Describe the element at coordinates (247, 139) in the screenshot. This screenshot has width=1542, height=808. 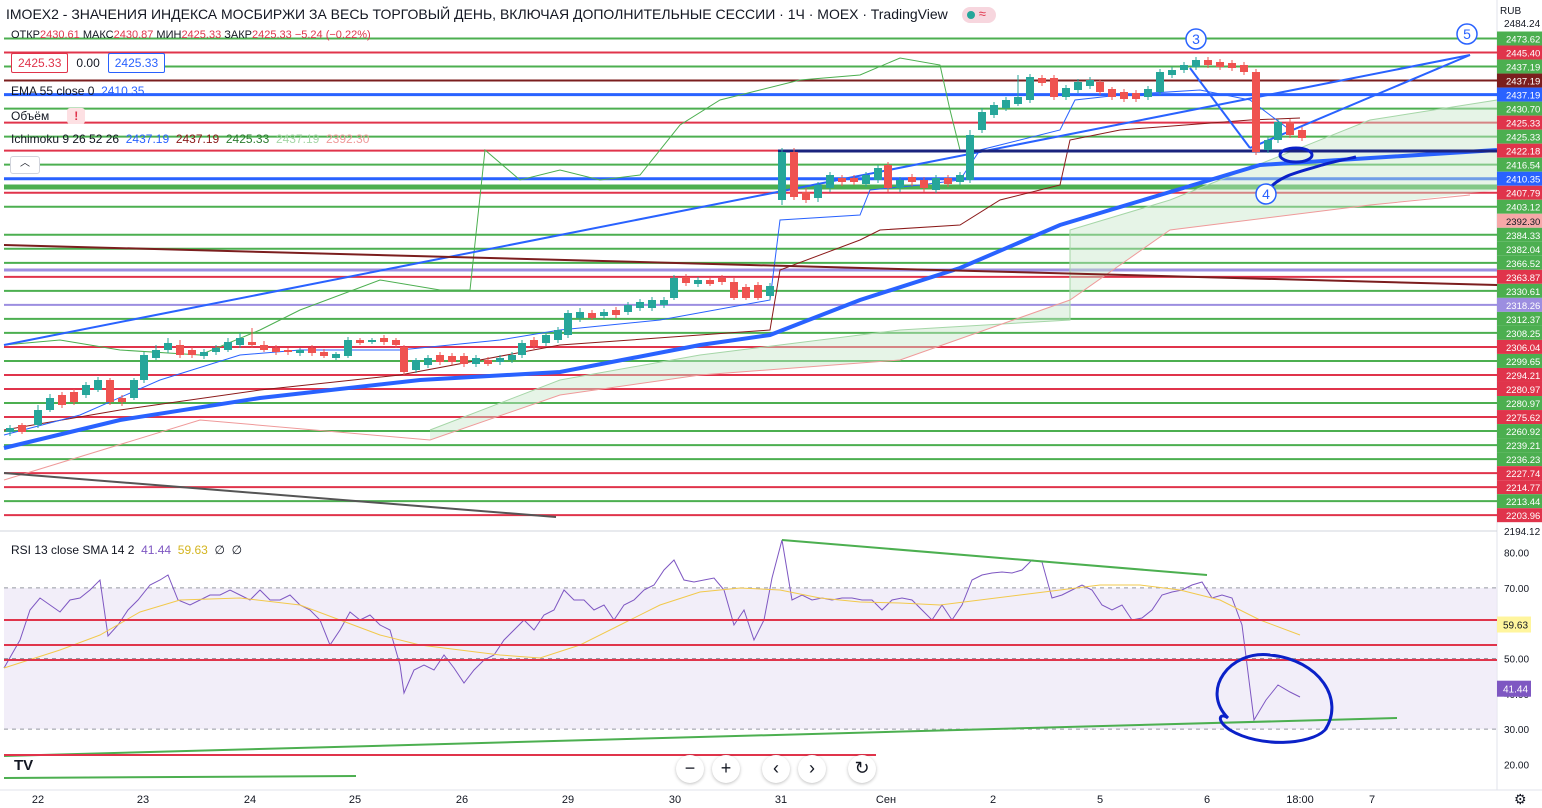
I see `ichimoku-lagging-value: 2425.33` at that location.